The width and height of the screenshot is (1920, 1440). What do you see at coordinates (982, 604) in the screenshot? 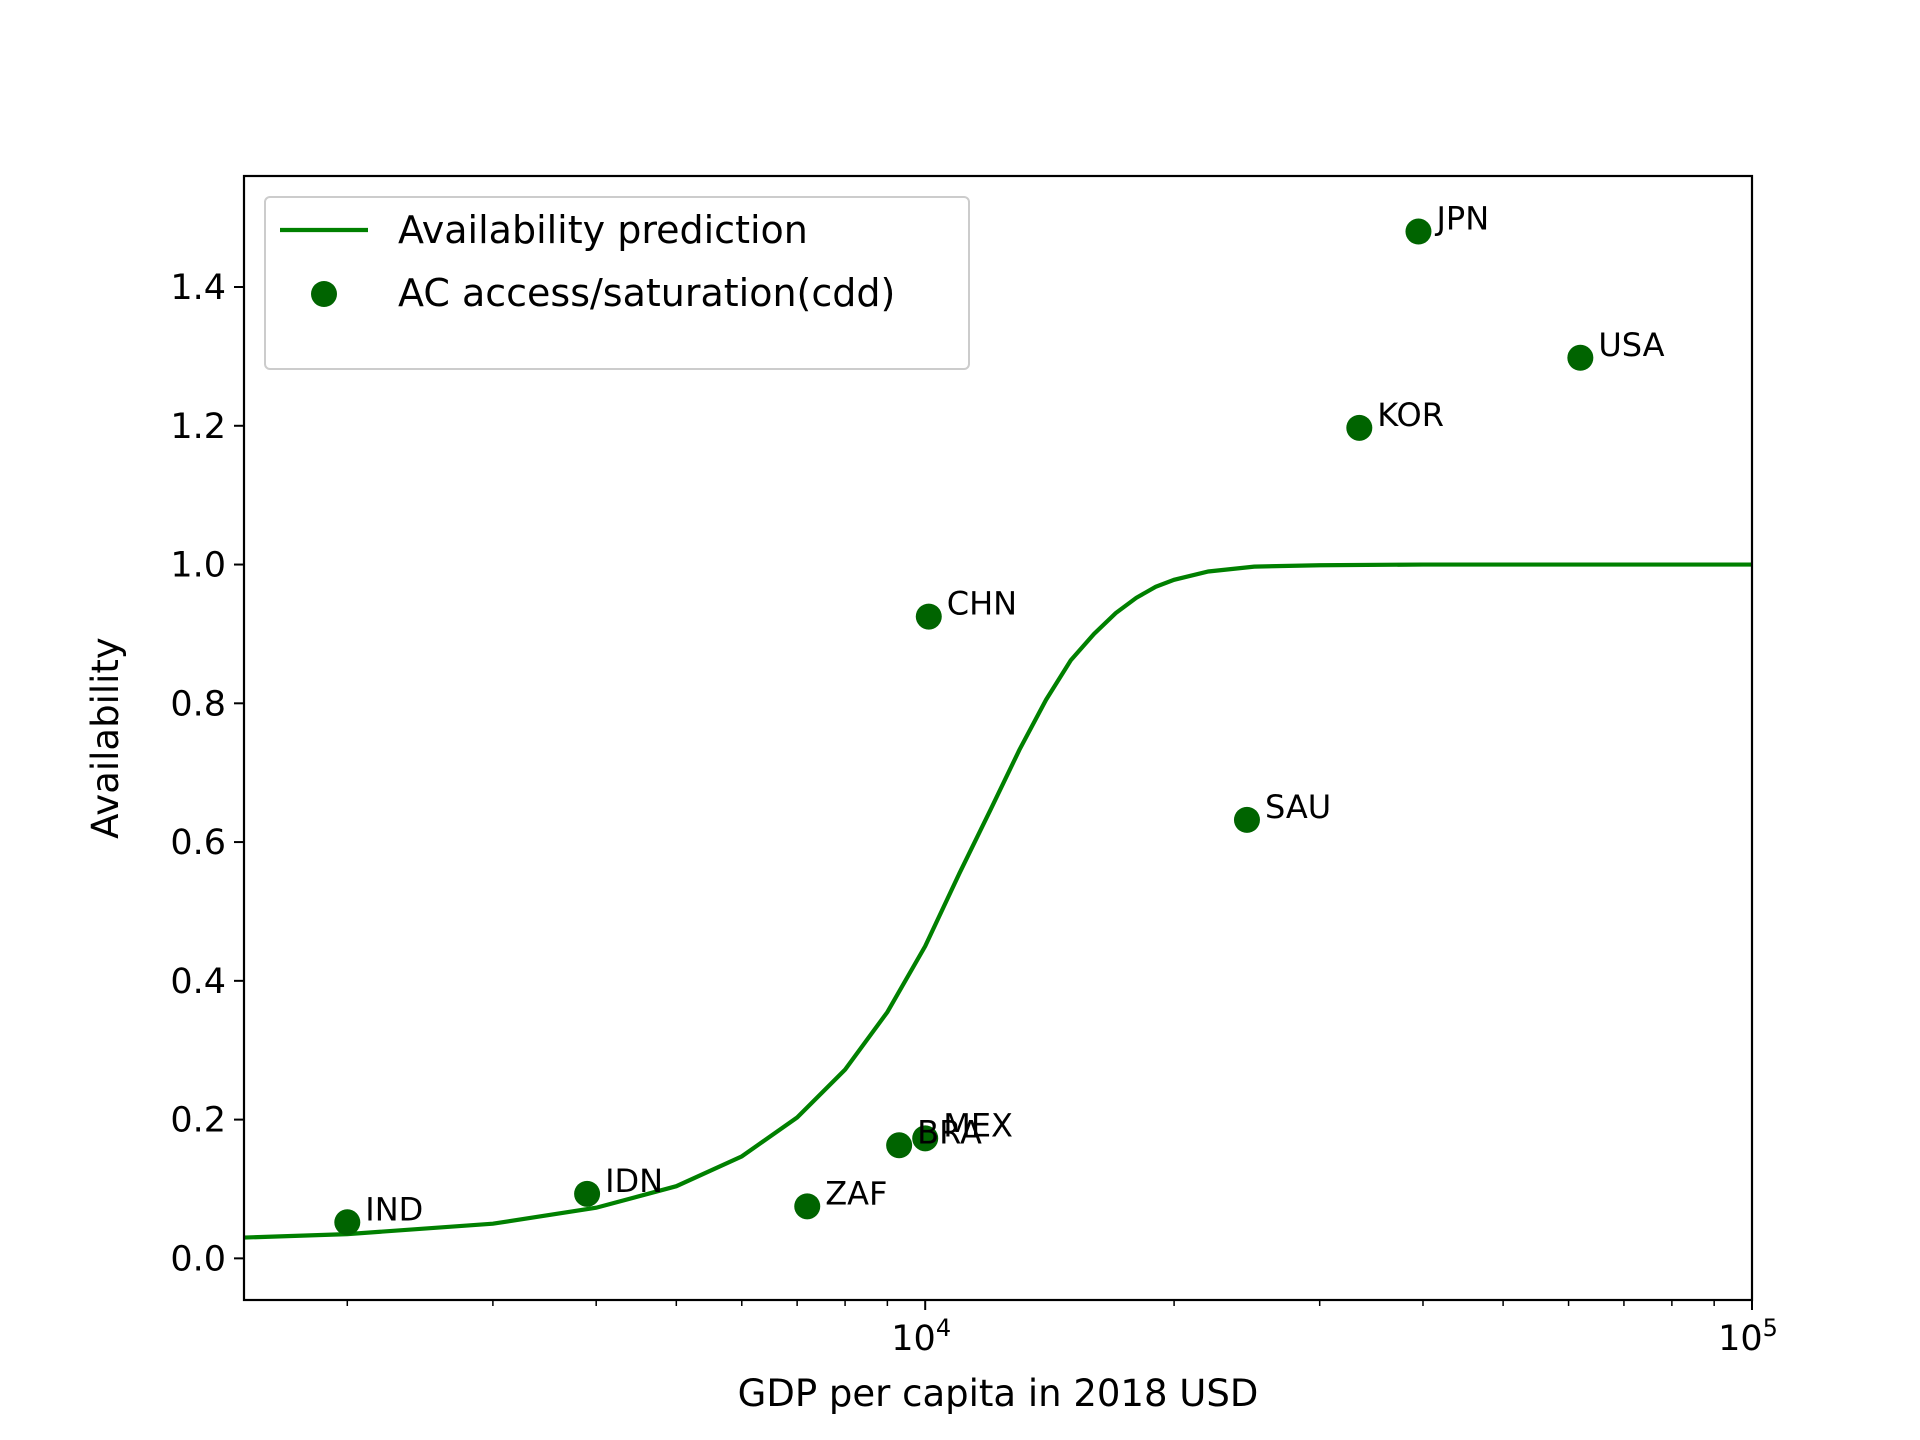
I see `point-label-chn: CHN` at bounding box center [982, 604].